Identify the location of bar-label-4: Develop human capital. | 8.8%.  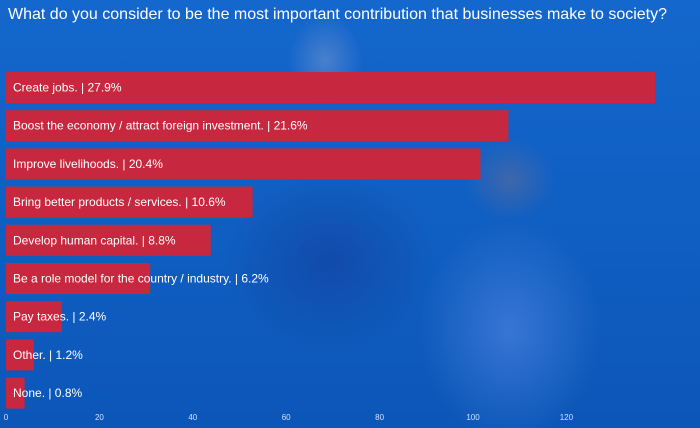
(94, 240).